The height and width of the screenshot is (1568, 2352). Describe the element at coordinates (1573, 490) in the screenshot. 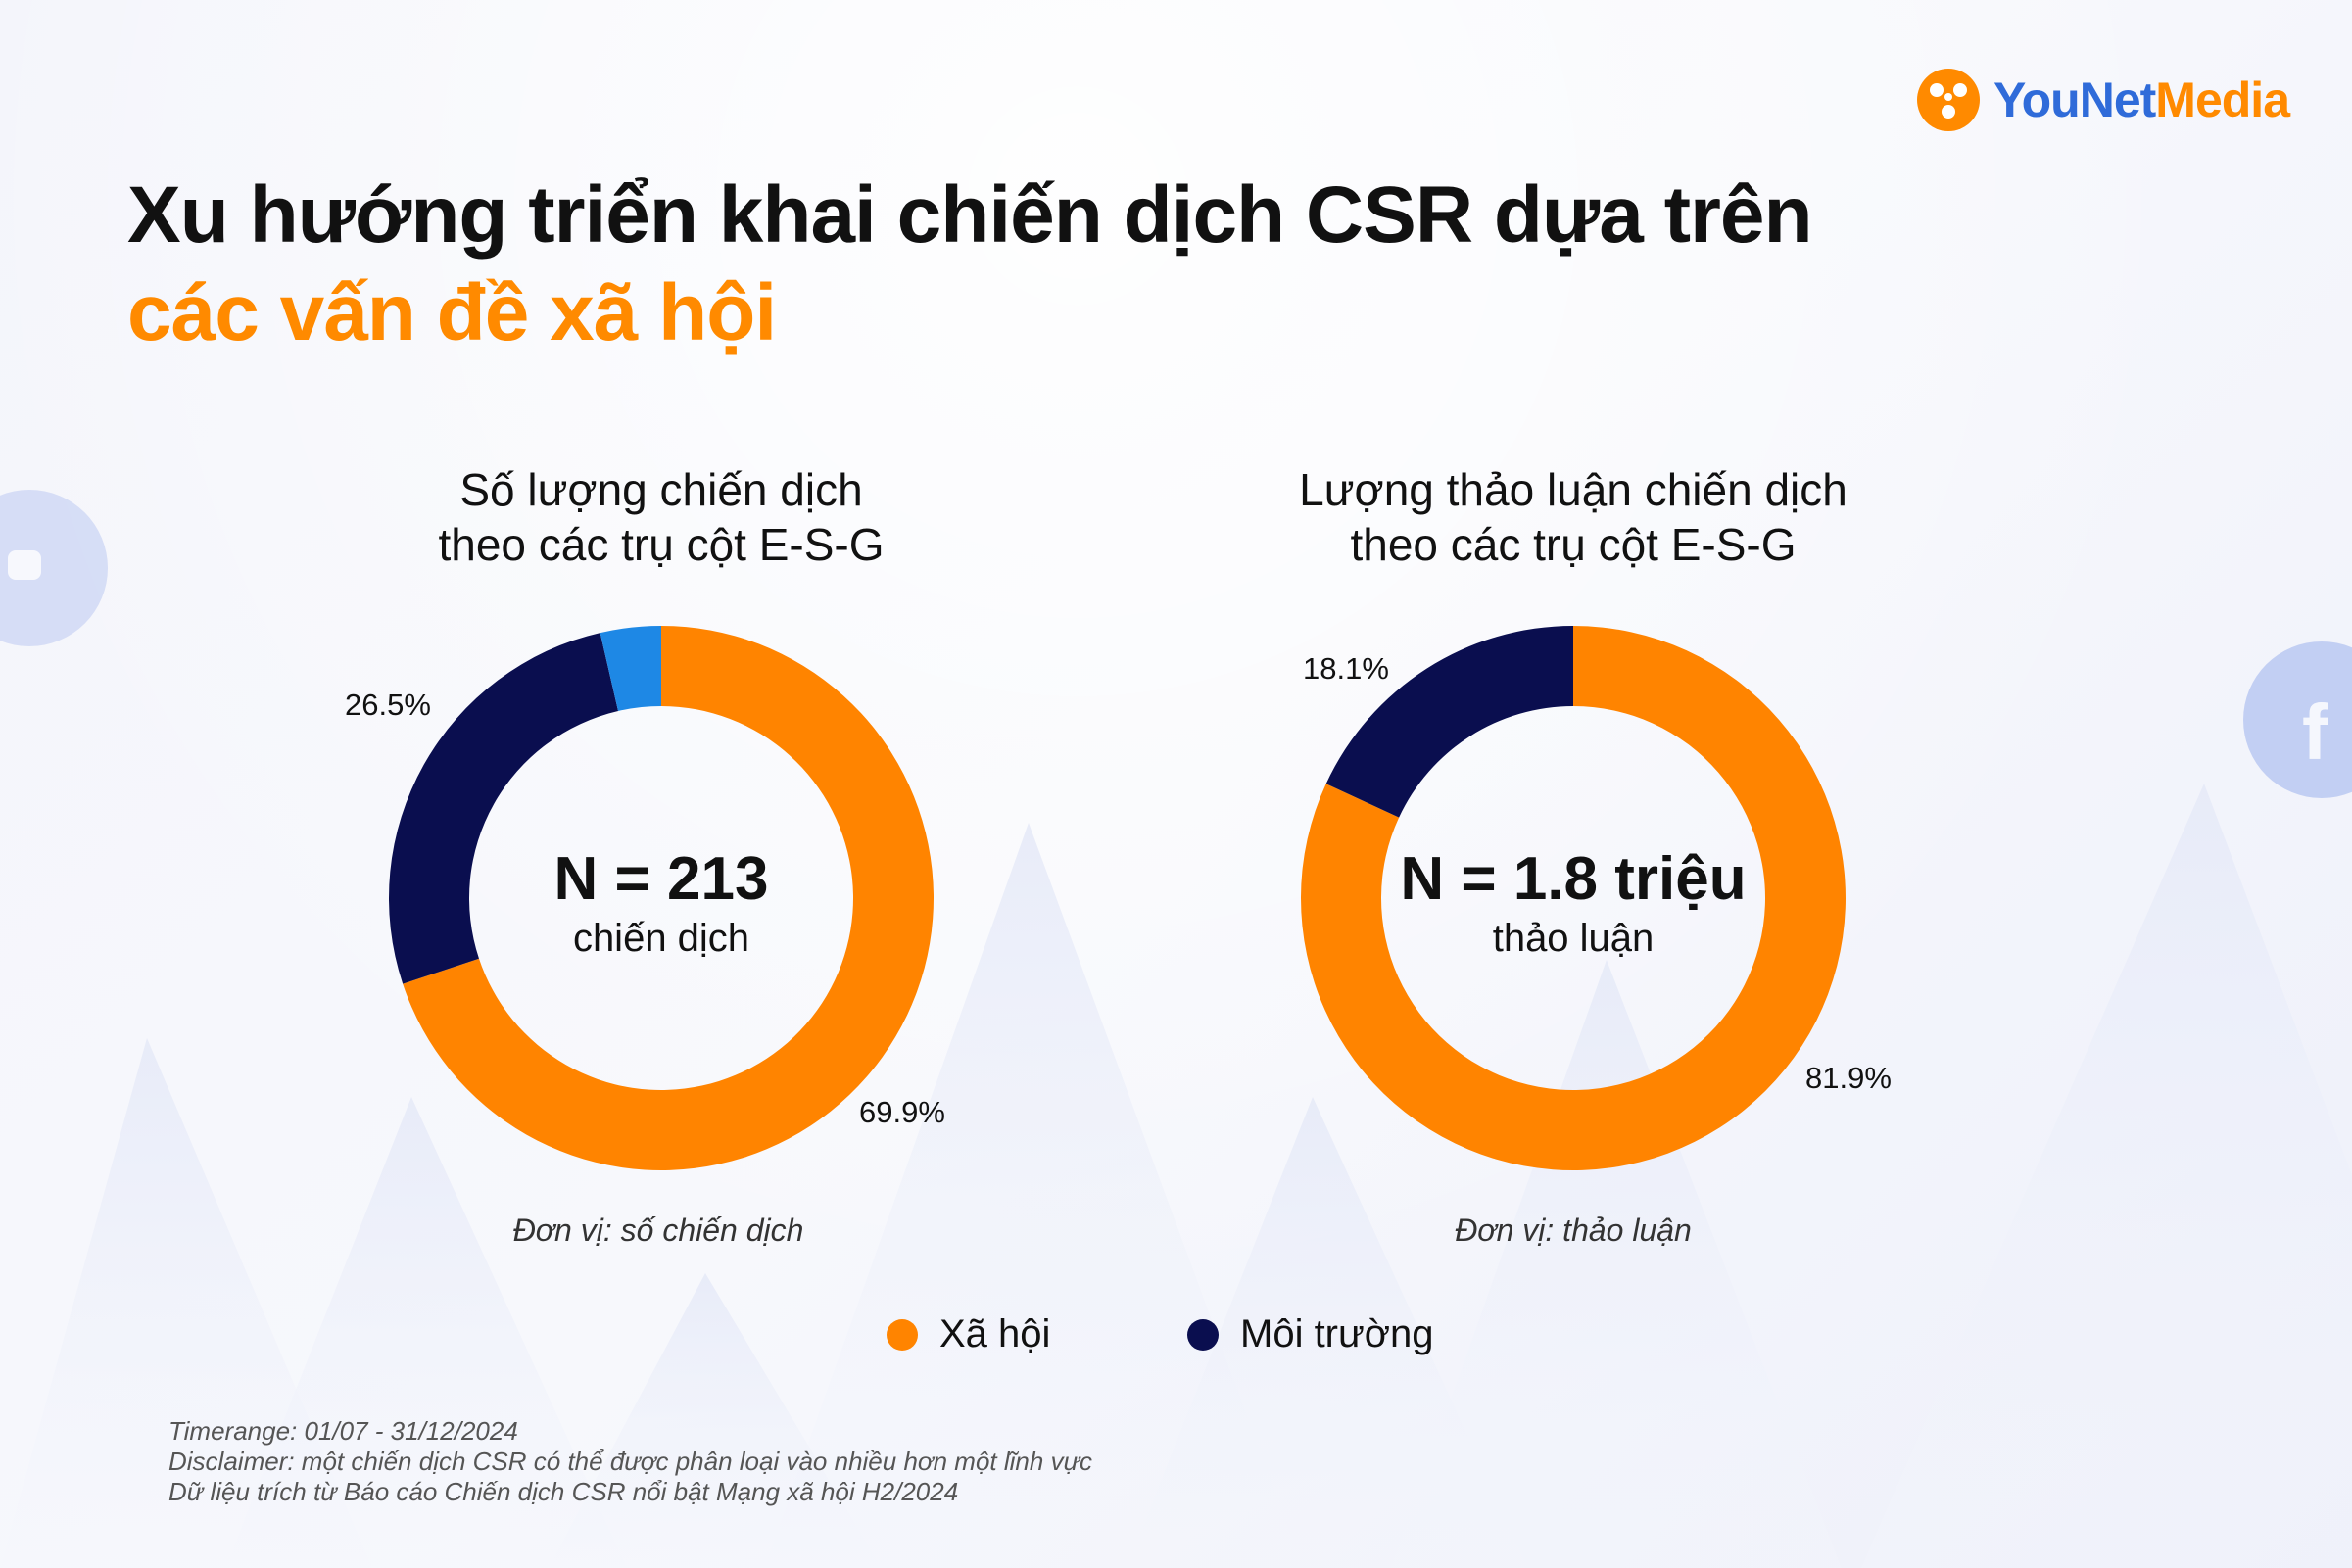

I see `chart2-title-line1: Lượng thảo luận chiến dịch` at that location.